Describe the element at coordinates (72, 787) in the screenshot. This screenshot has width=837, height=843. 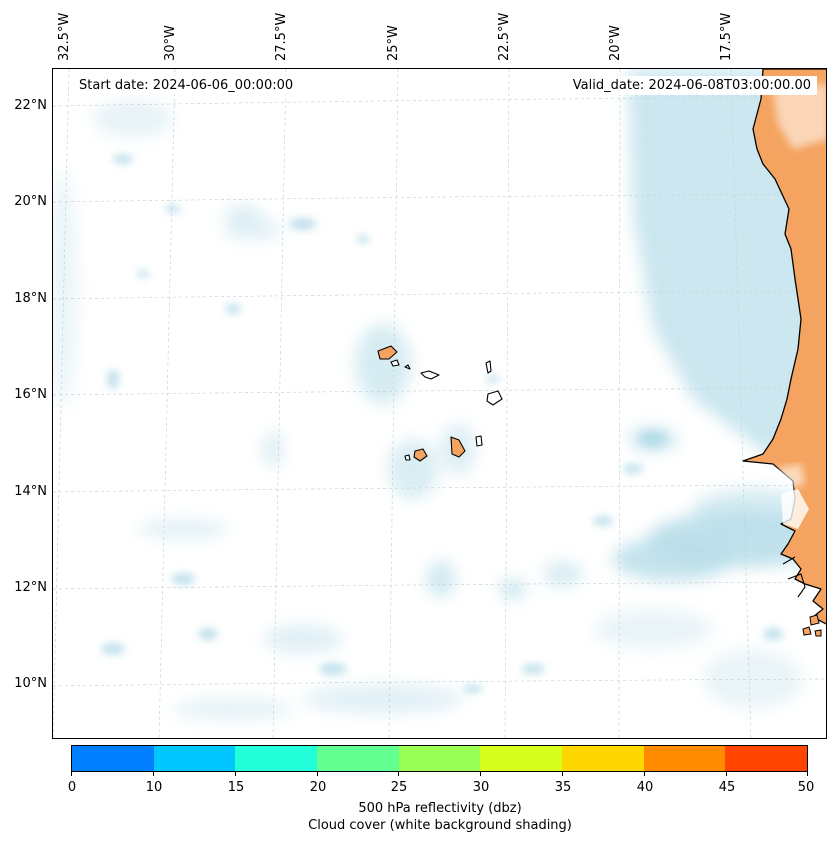
I see `colorbar-tick-label-0: 0` at that location.